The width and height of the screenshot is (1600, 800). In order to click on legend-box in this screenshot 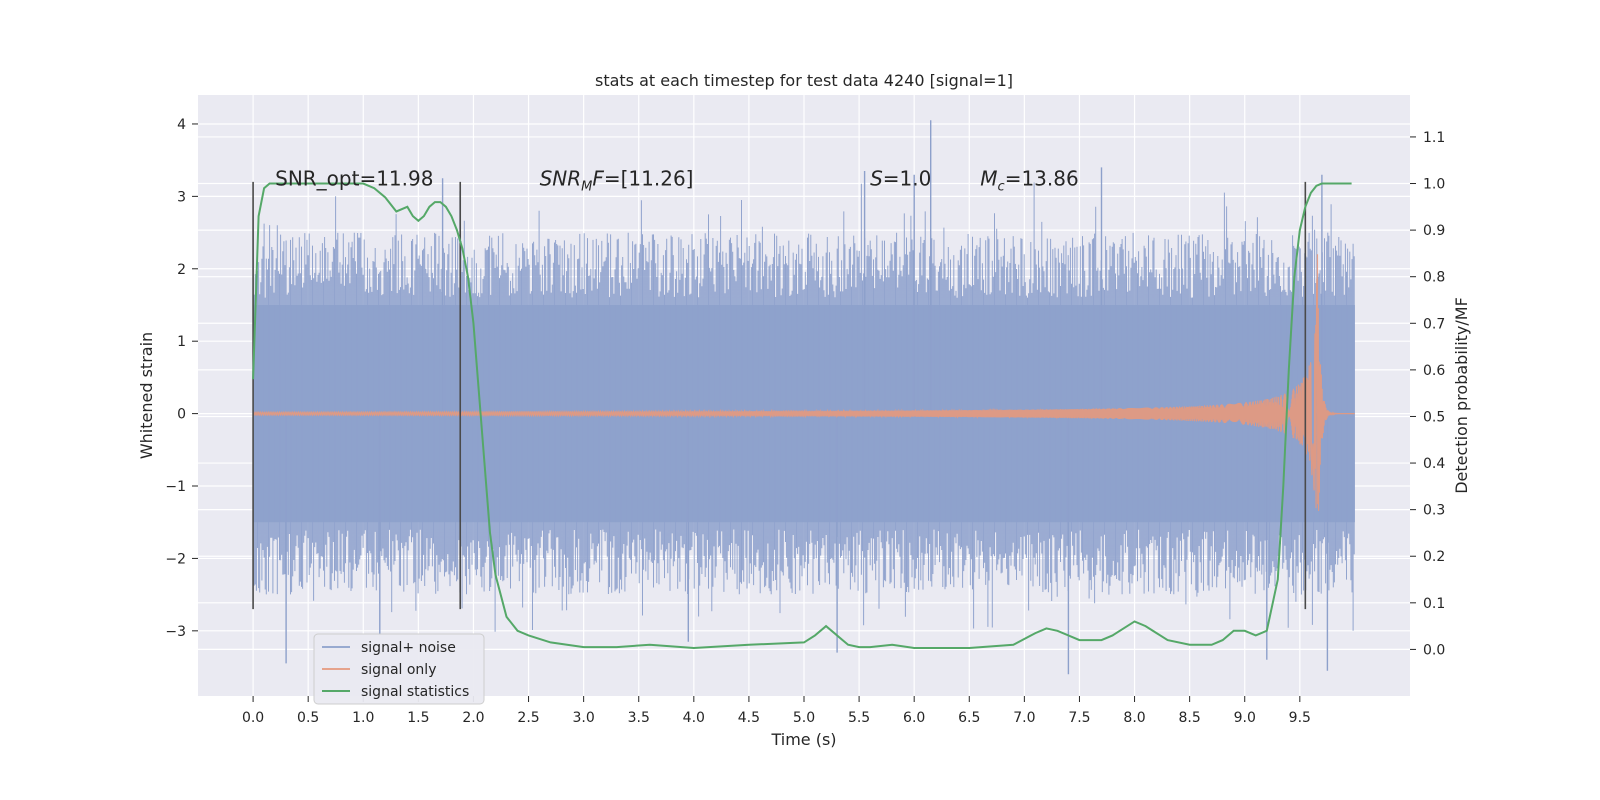, I will do `click(399, 669)`.